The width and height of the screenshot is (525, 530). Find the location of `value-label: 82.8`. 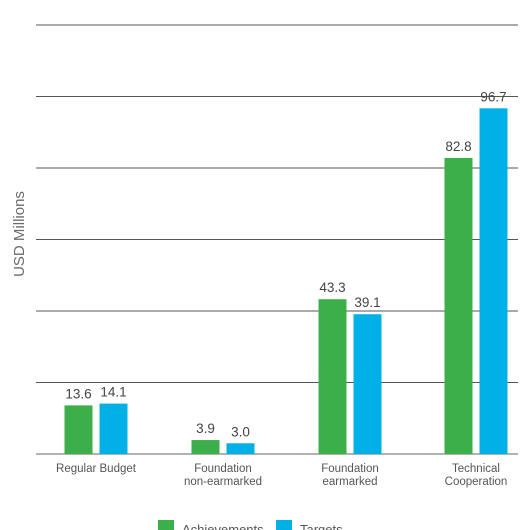

value-label: 82.8 is located at coordinates (458, 146).